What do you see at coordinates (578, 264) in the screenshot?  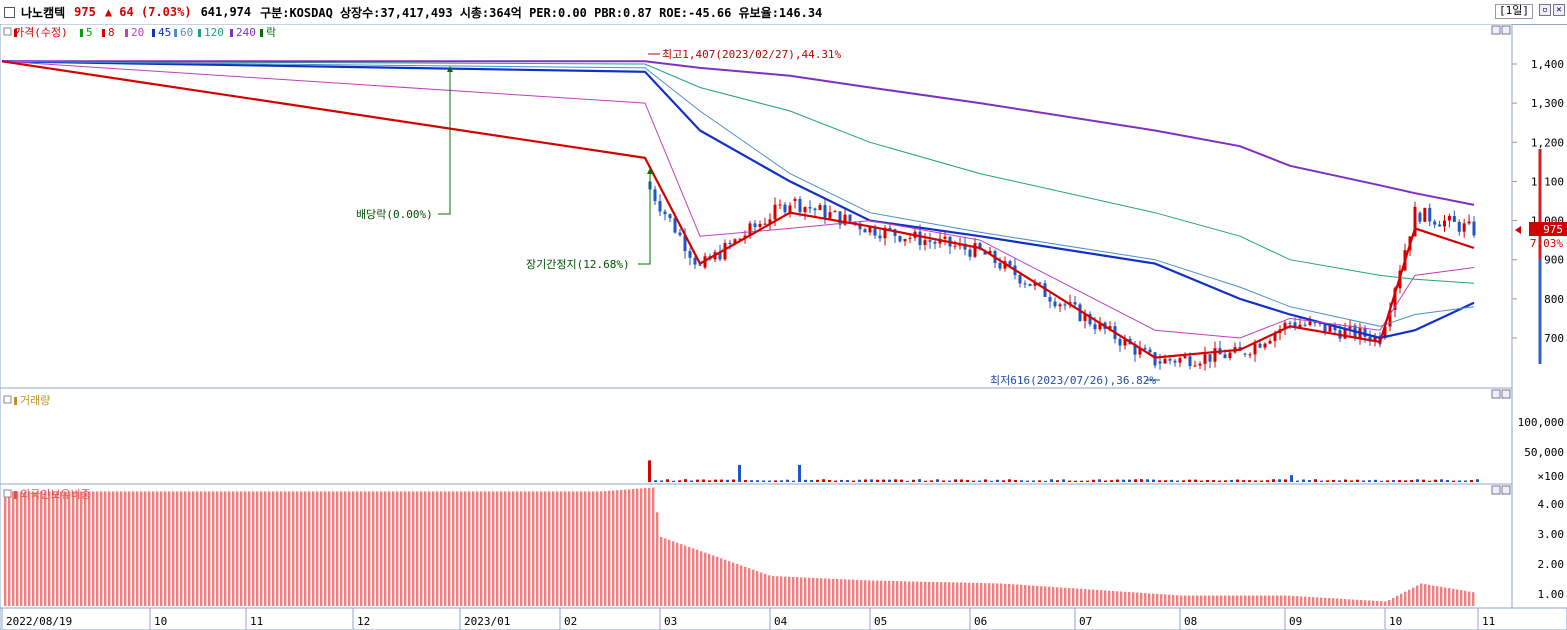 I see `suspend-annotation: 장기간정지(12.68%)` at bounding box center [578, 264].